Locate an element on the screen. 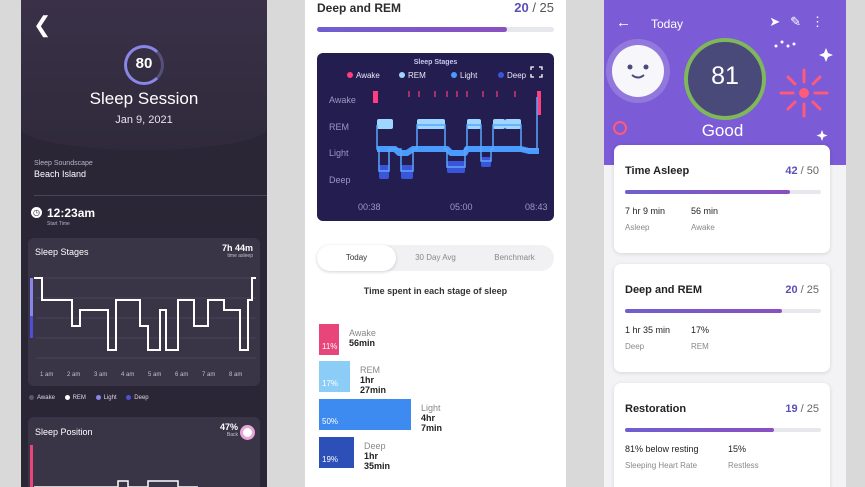 The image size is (865, 487). stage-percent: 19% is located at coordinates (330, 459).